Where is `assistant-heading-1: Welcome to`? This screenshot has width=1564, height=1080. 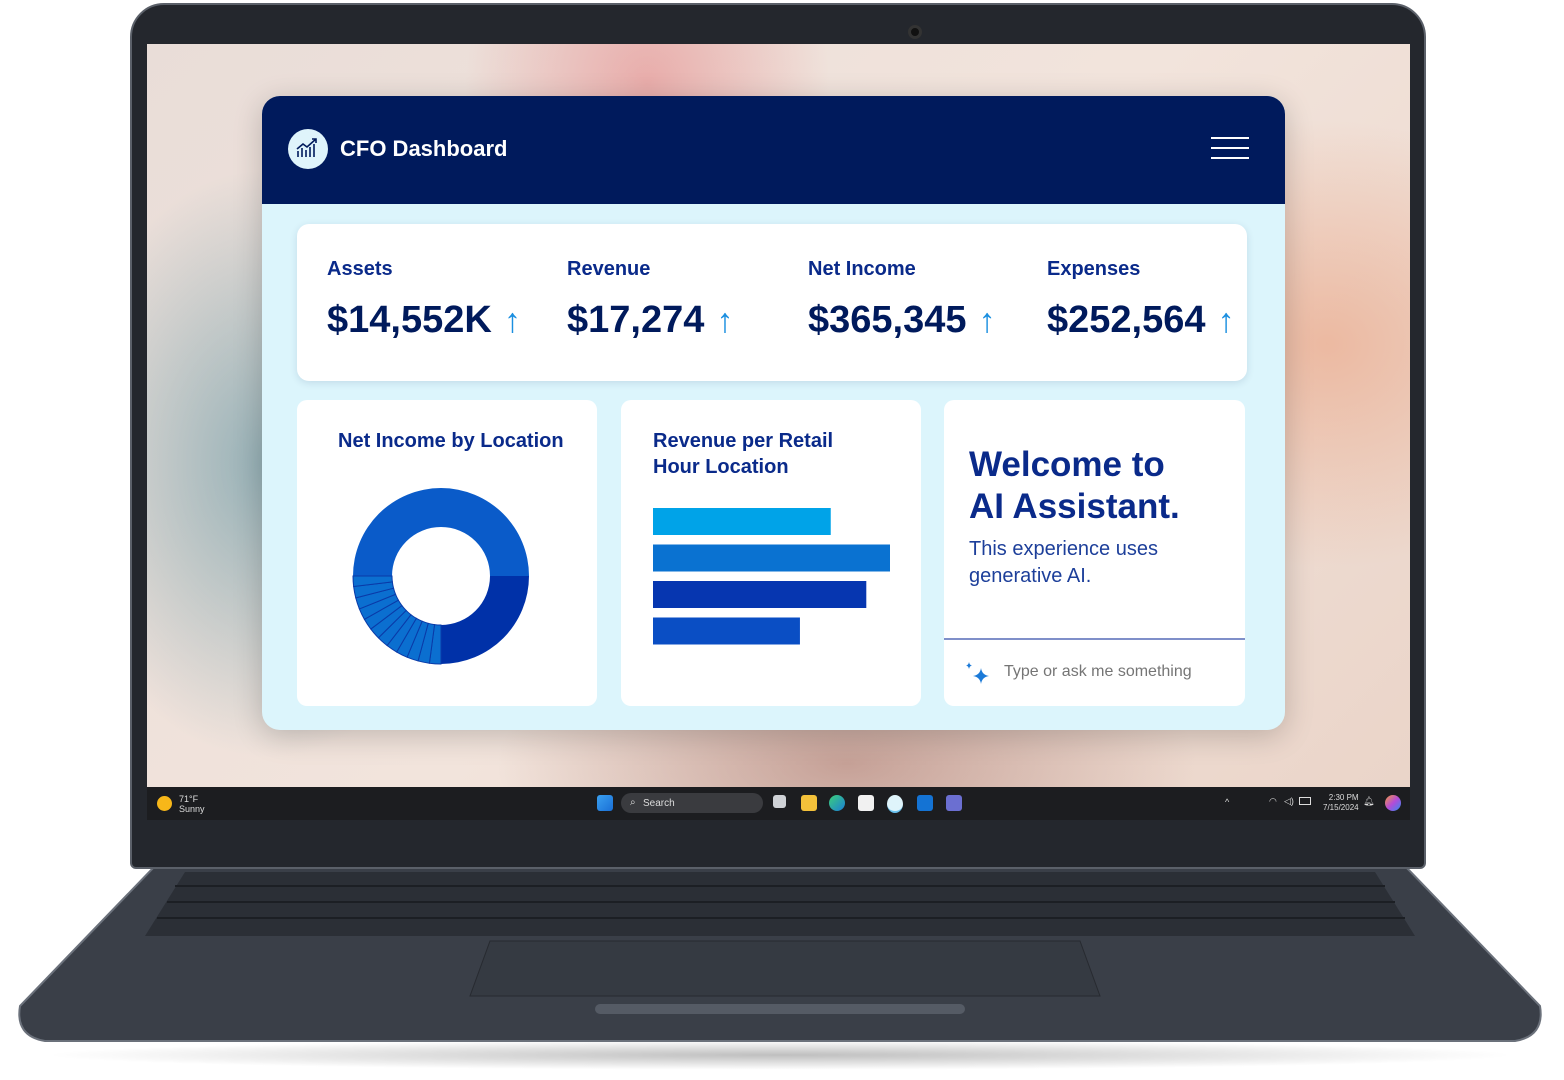
assistant-heading-1: Welcome to is located at coordinates (1067, 464).